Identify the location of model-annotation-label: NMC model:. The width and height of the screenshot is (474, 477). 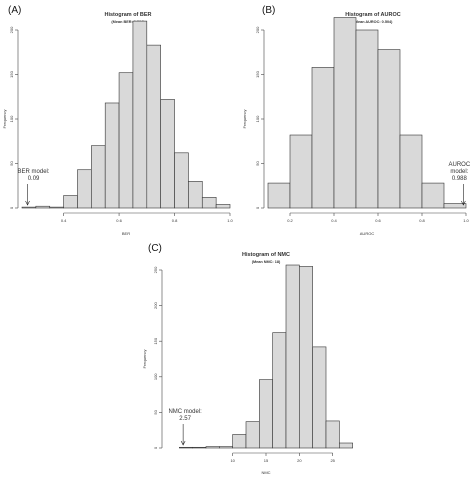
(185, 412).